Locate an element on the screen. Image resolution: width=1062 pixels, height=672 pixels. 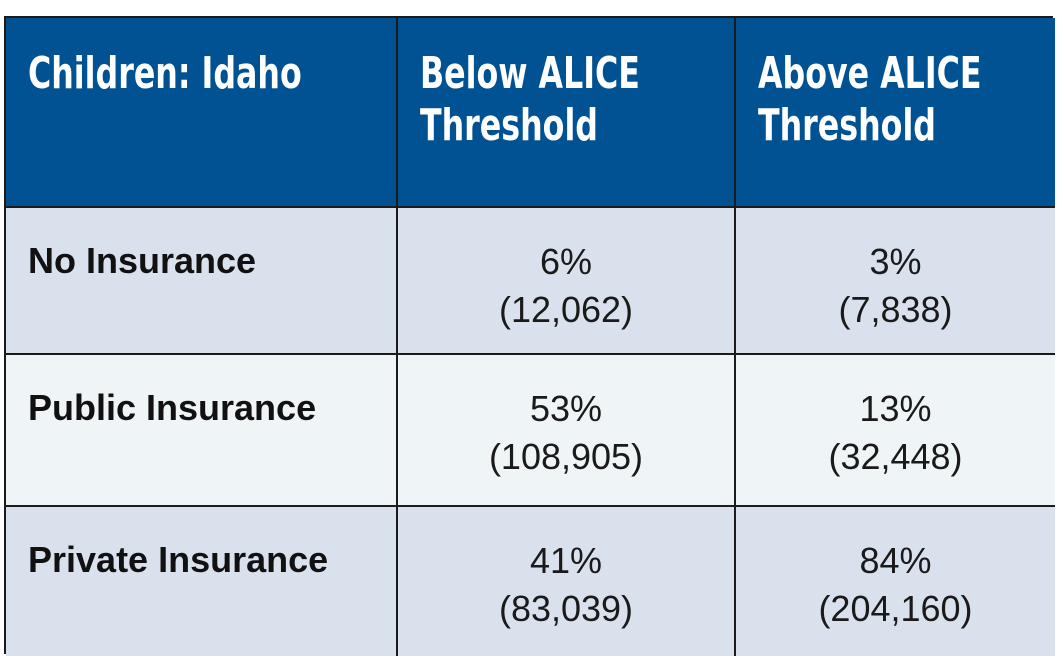
cell-pct: 3% is located at coordinates (895, 261).